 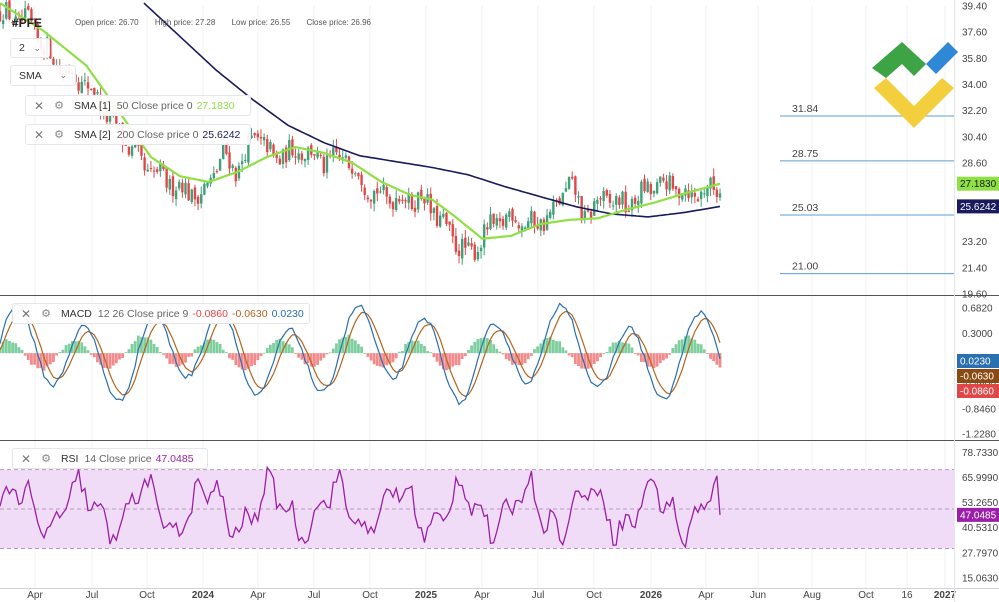 What do you see at coordinates (482, 595) in the screenshot?
I see `time-tick-label: Apr` at bounding box center [482, 595].